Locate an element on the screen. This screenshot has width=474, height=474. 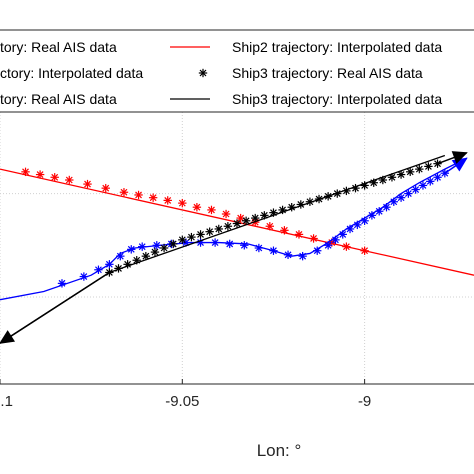
legend-marker is located at coordinates (203, 73).